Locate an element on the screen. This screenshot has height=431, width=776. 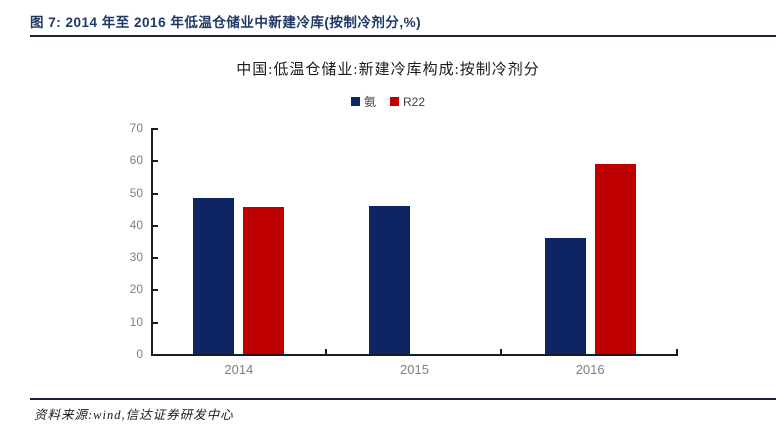
bar-ammonia-2016 is located at coordinates (565, 296).